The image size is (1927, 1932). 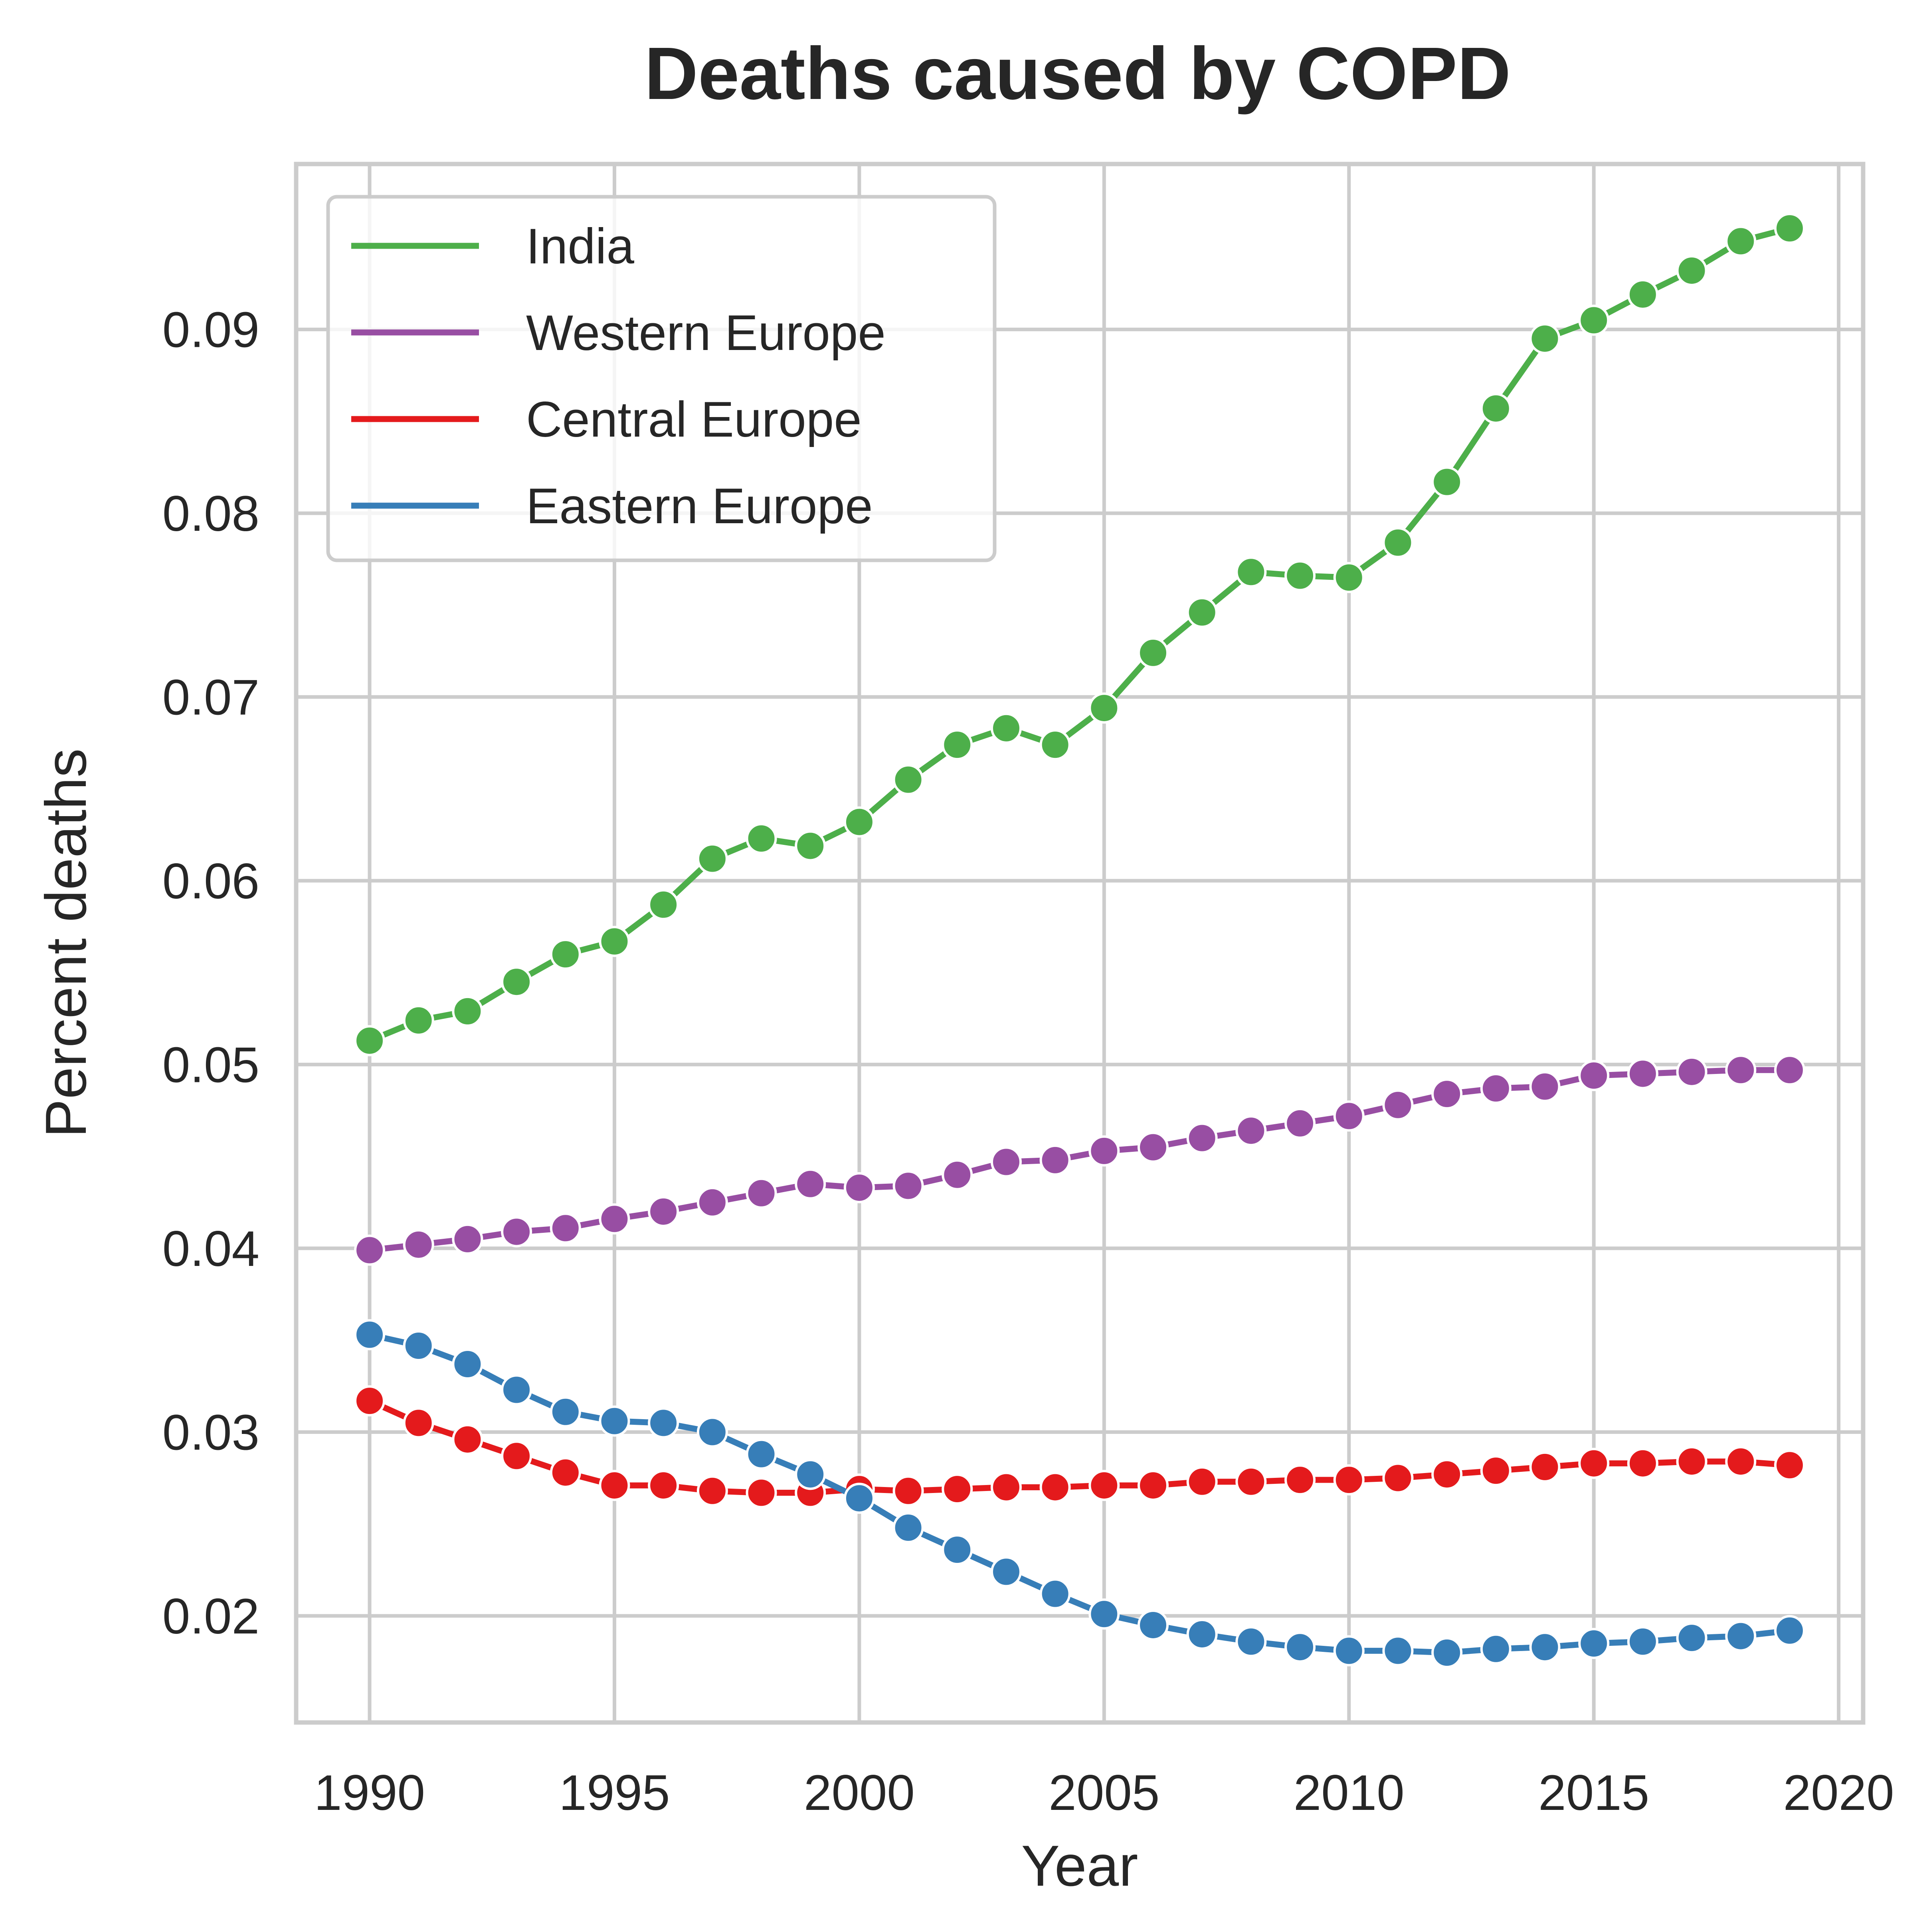 I want to click on series-western-europe, so click(x=1079, y=1160).